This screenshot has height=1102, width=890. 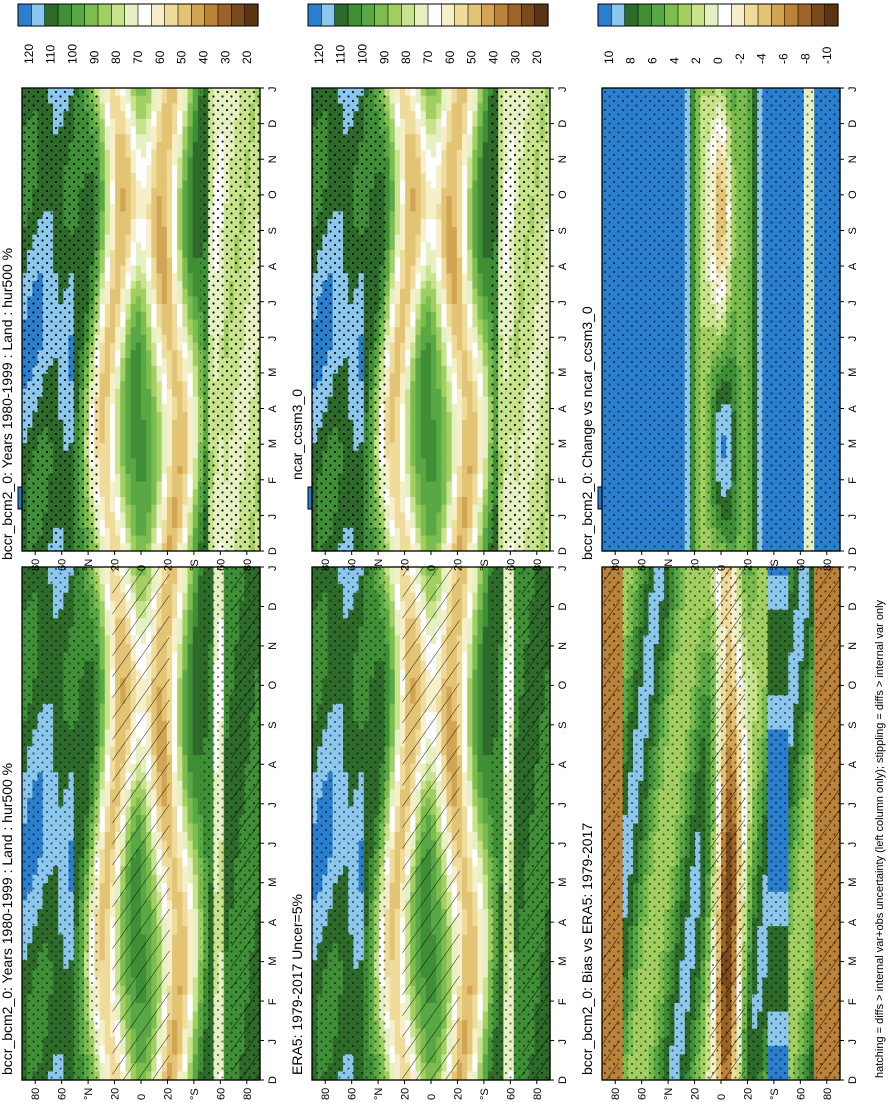 What do you see at coordinates (587, 433) in the screenshot?
I see `panel-title-change: bccr_bcm2_0: Change vs ncar_ccsm3_0` at bounding box center [587, 433].